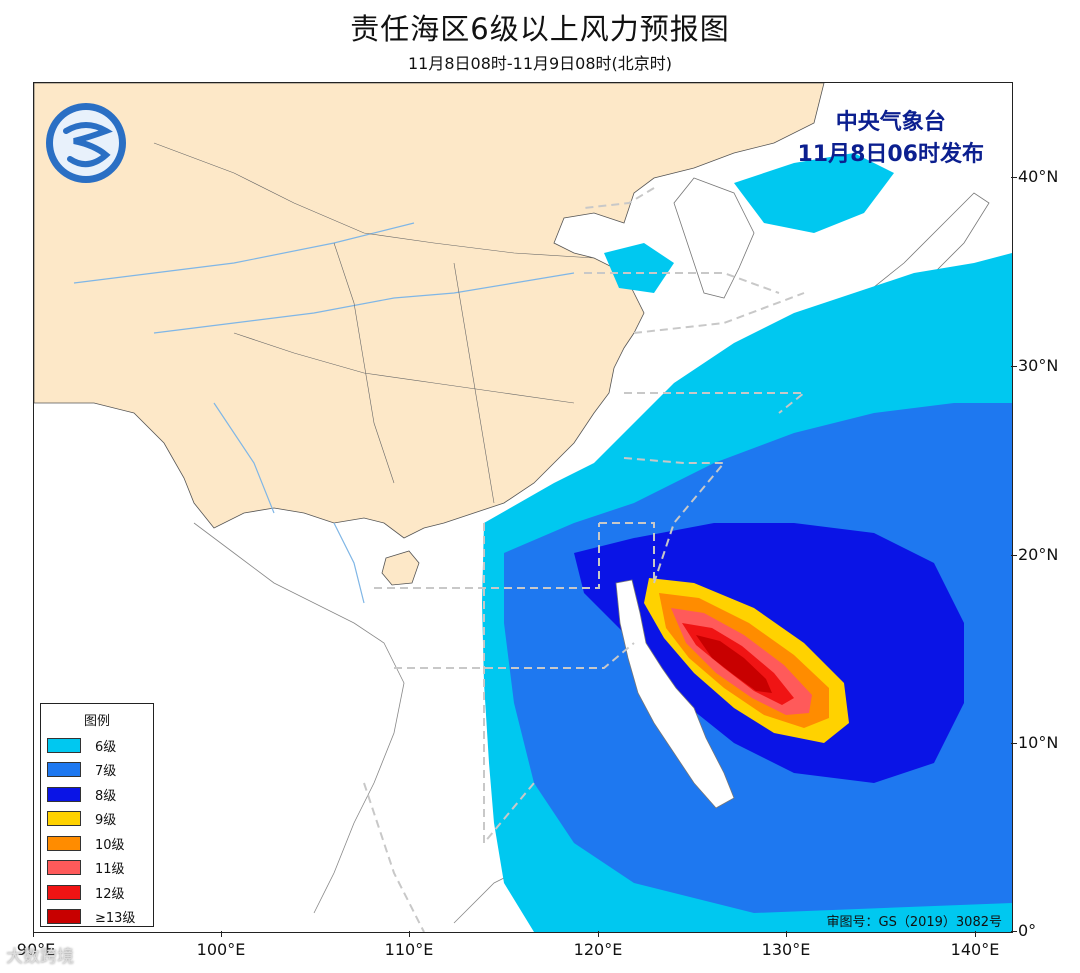 This screenshot has width=1080, height=973. What do you see at coordinates (675, 694) in the screenshot?
I see `philippines-land` at bounding box center [675, 694].